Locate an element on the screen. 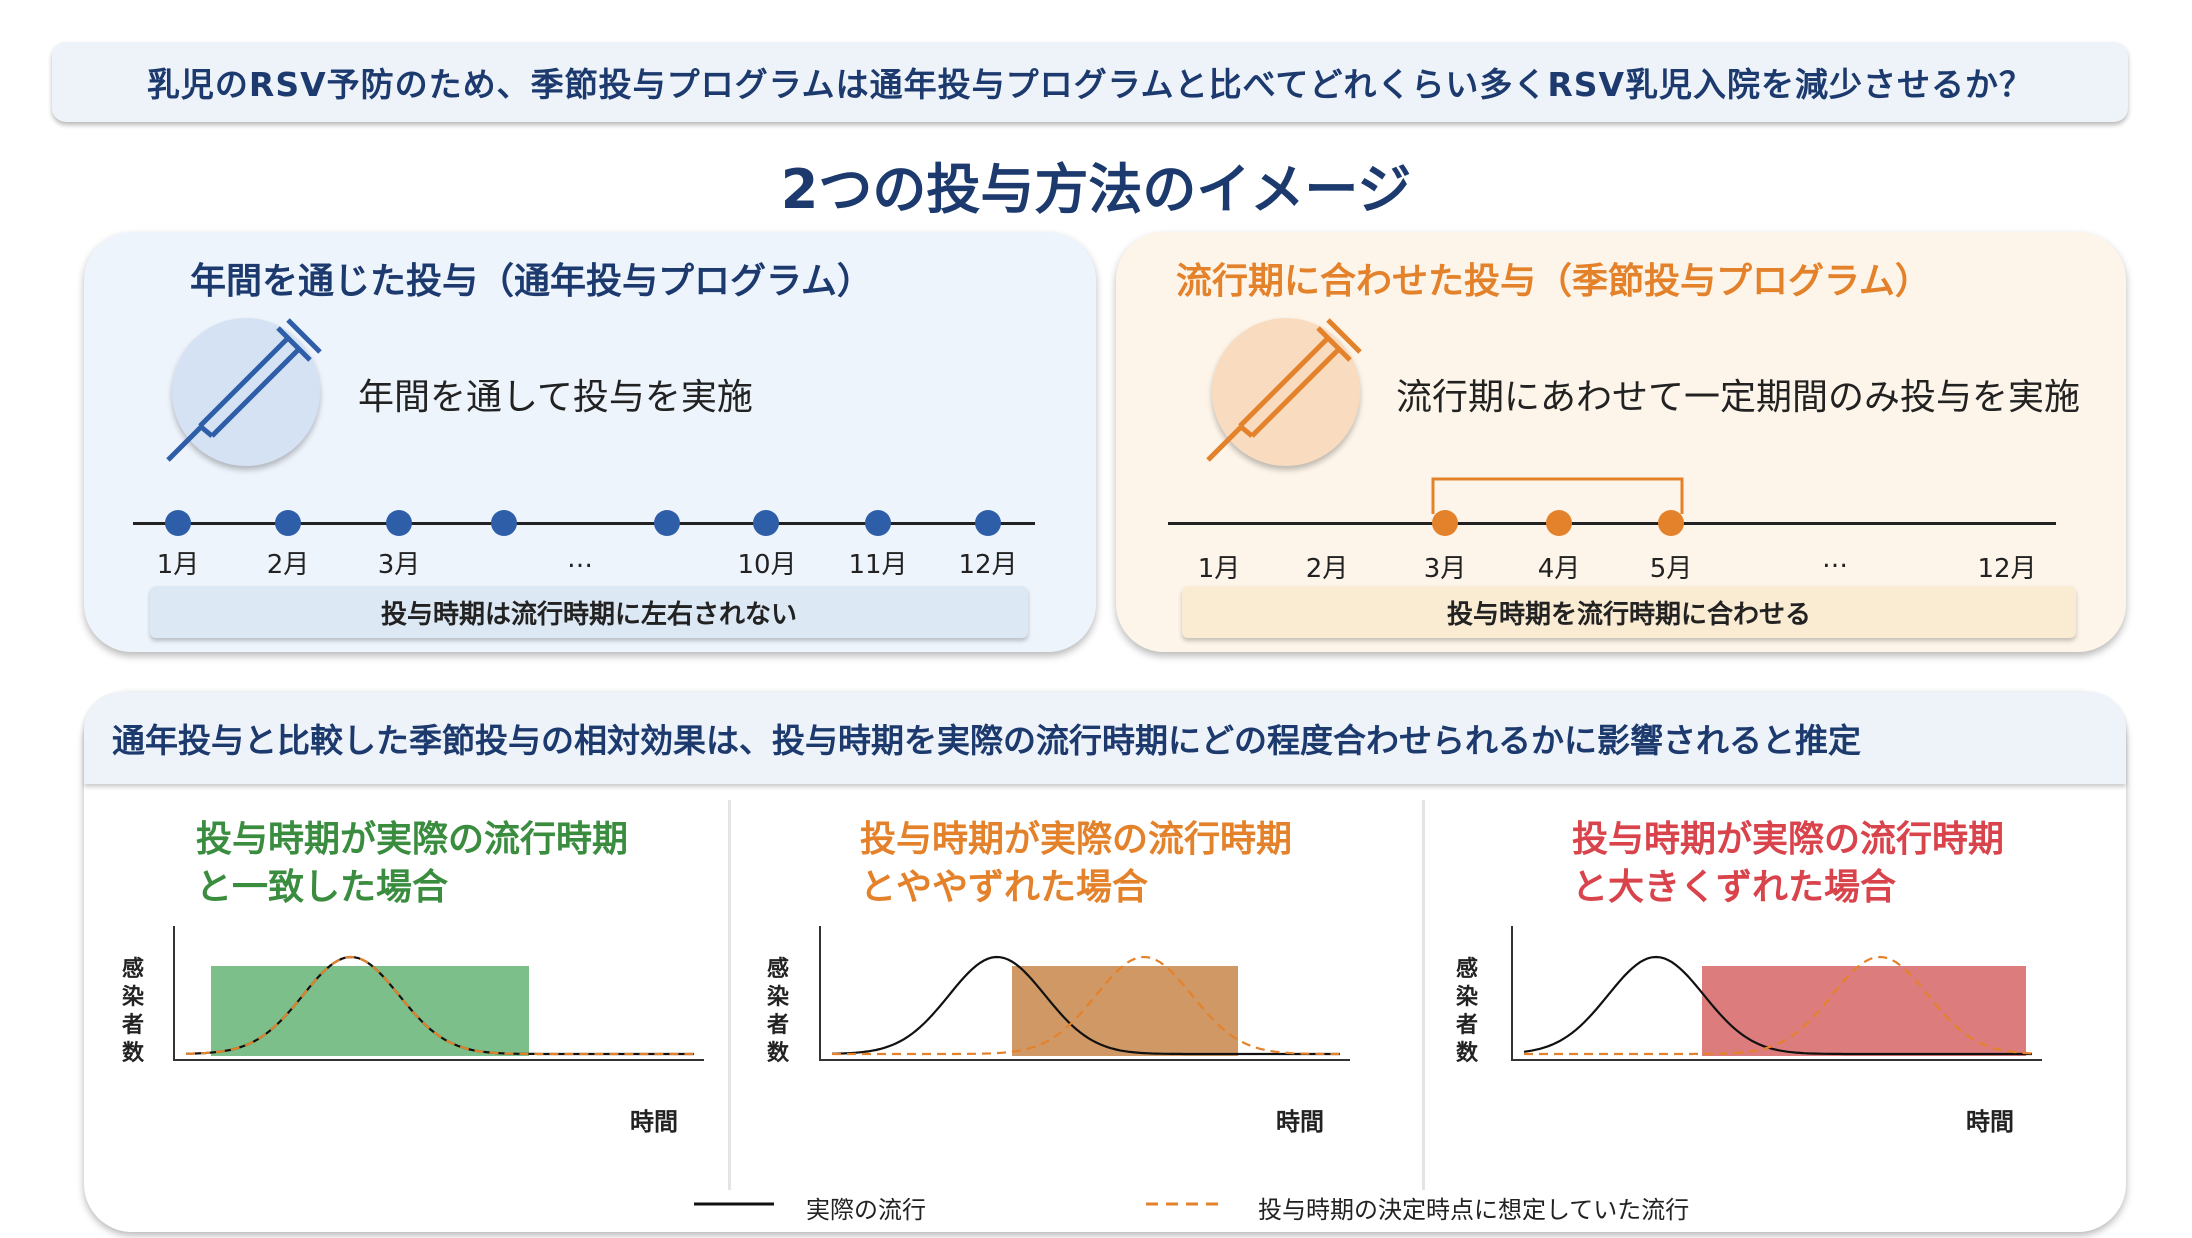  seasonal-timeline is located at coordinates (1612, 523).